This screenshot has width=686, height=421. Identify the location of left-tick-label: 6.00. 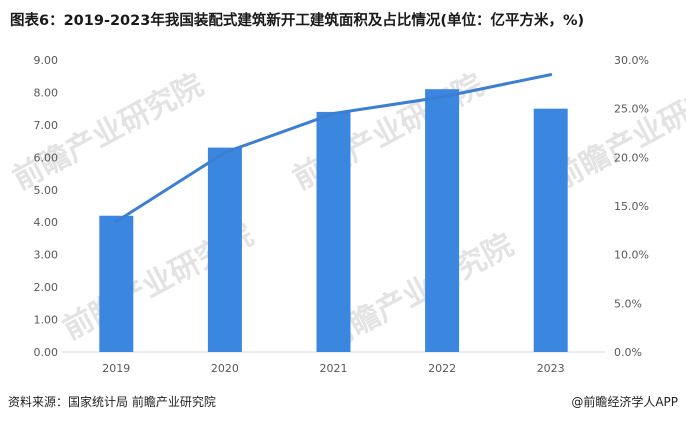
(46, 157).